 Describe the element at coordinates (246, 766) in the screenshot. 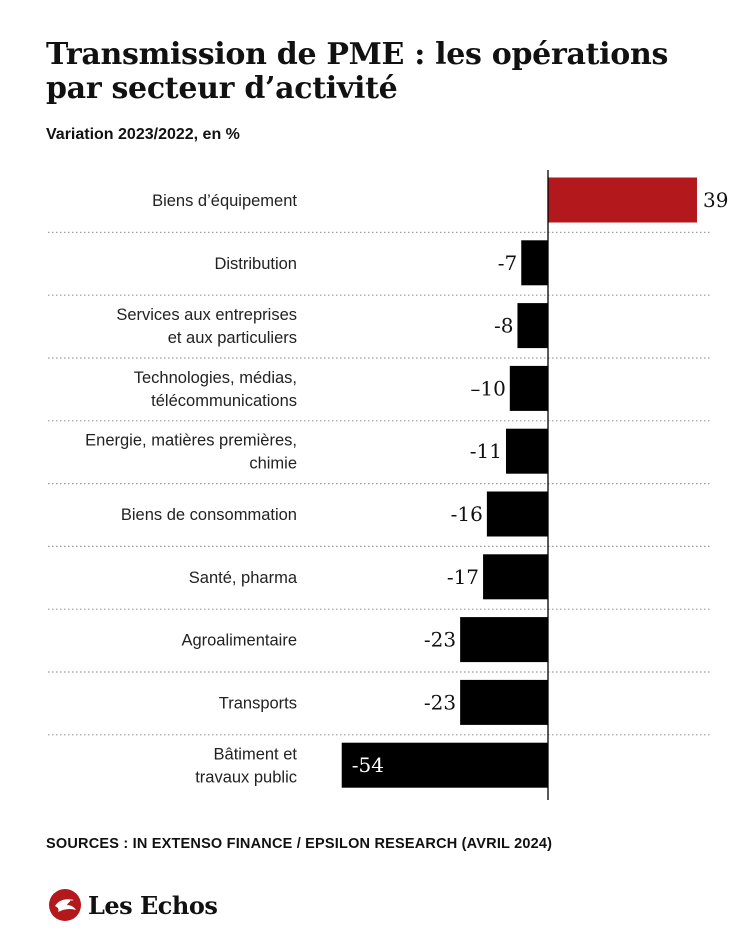

I see `category-label: Bâtiment et travaux public` at that location.